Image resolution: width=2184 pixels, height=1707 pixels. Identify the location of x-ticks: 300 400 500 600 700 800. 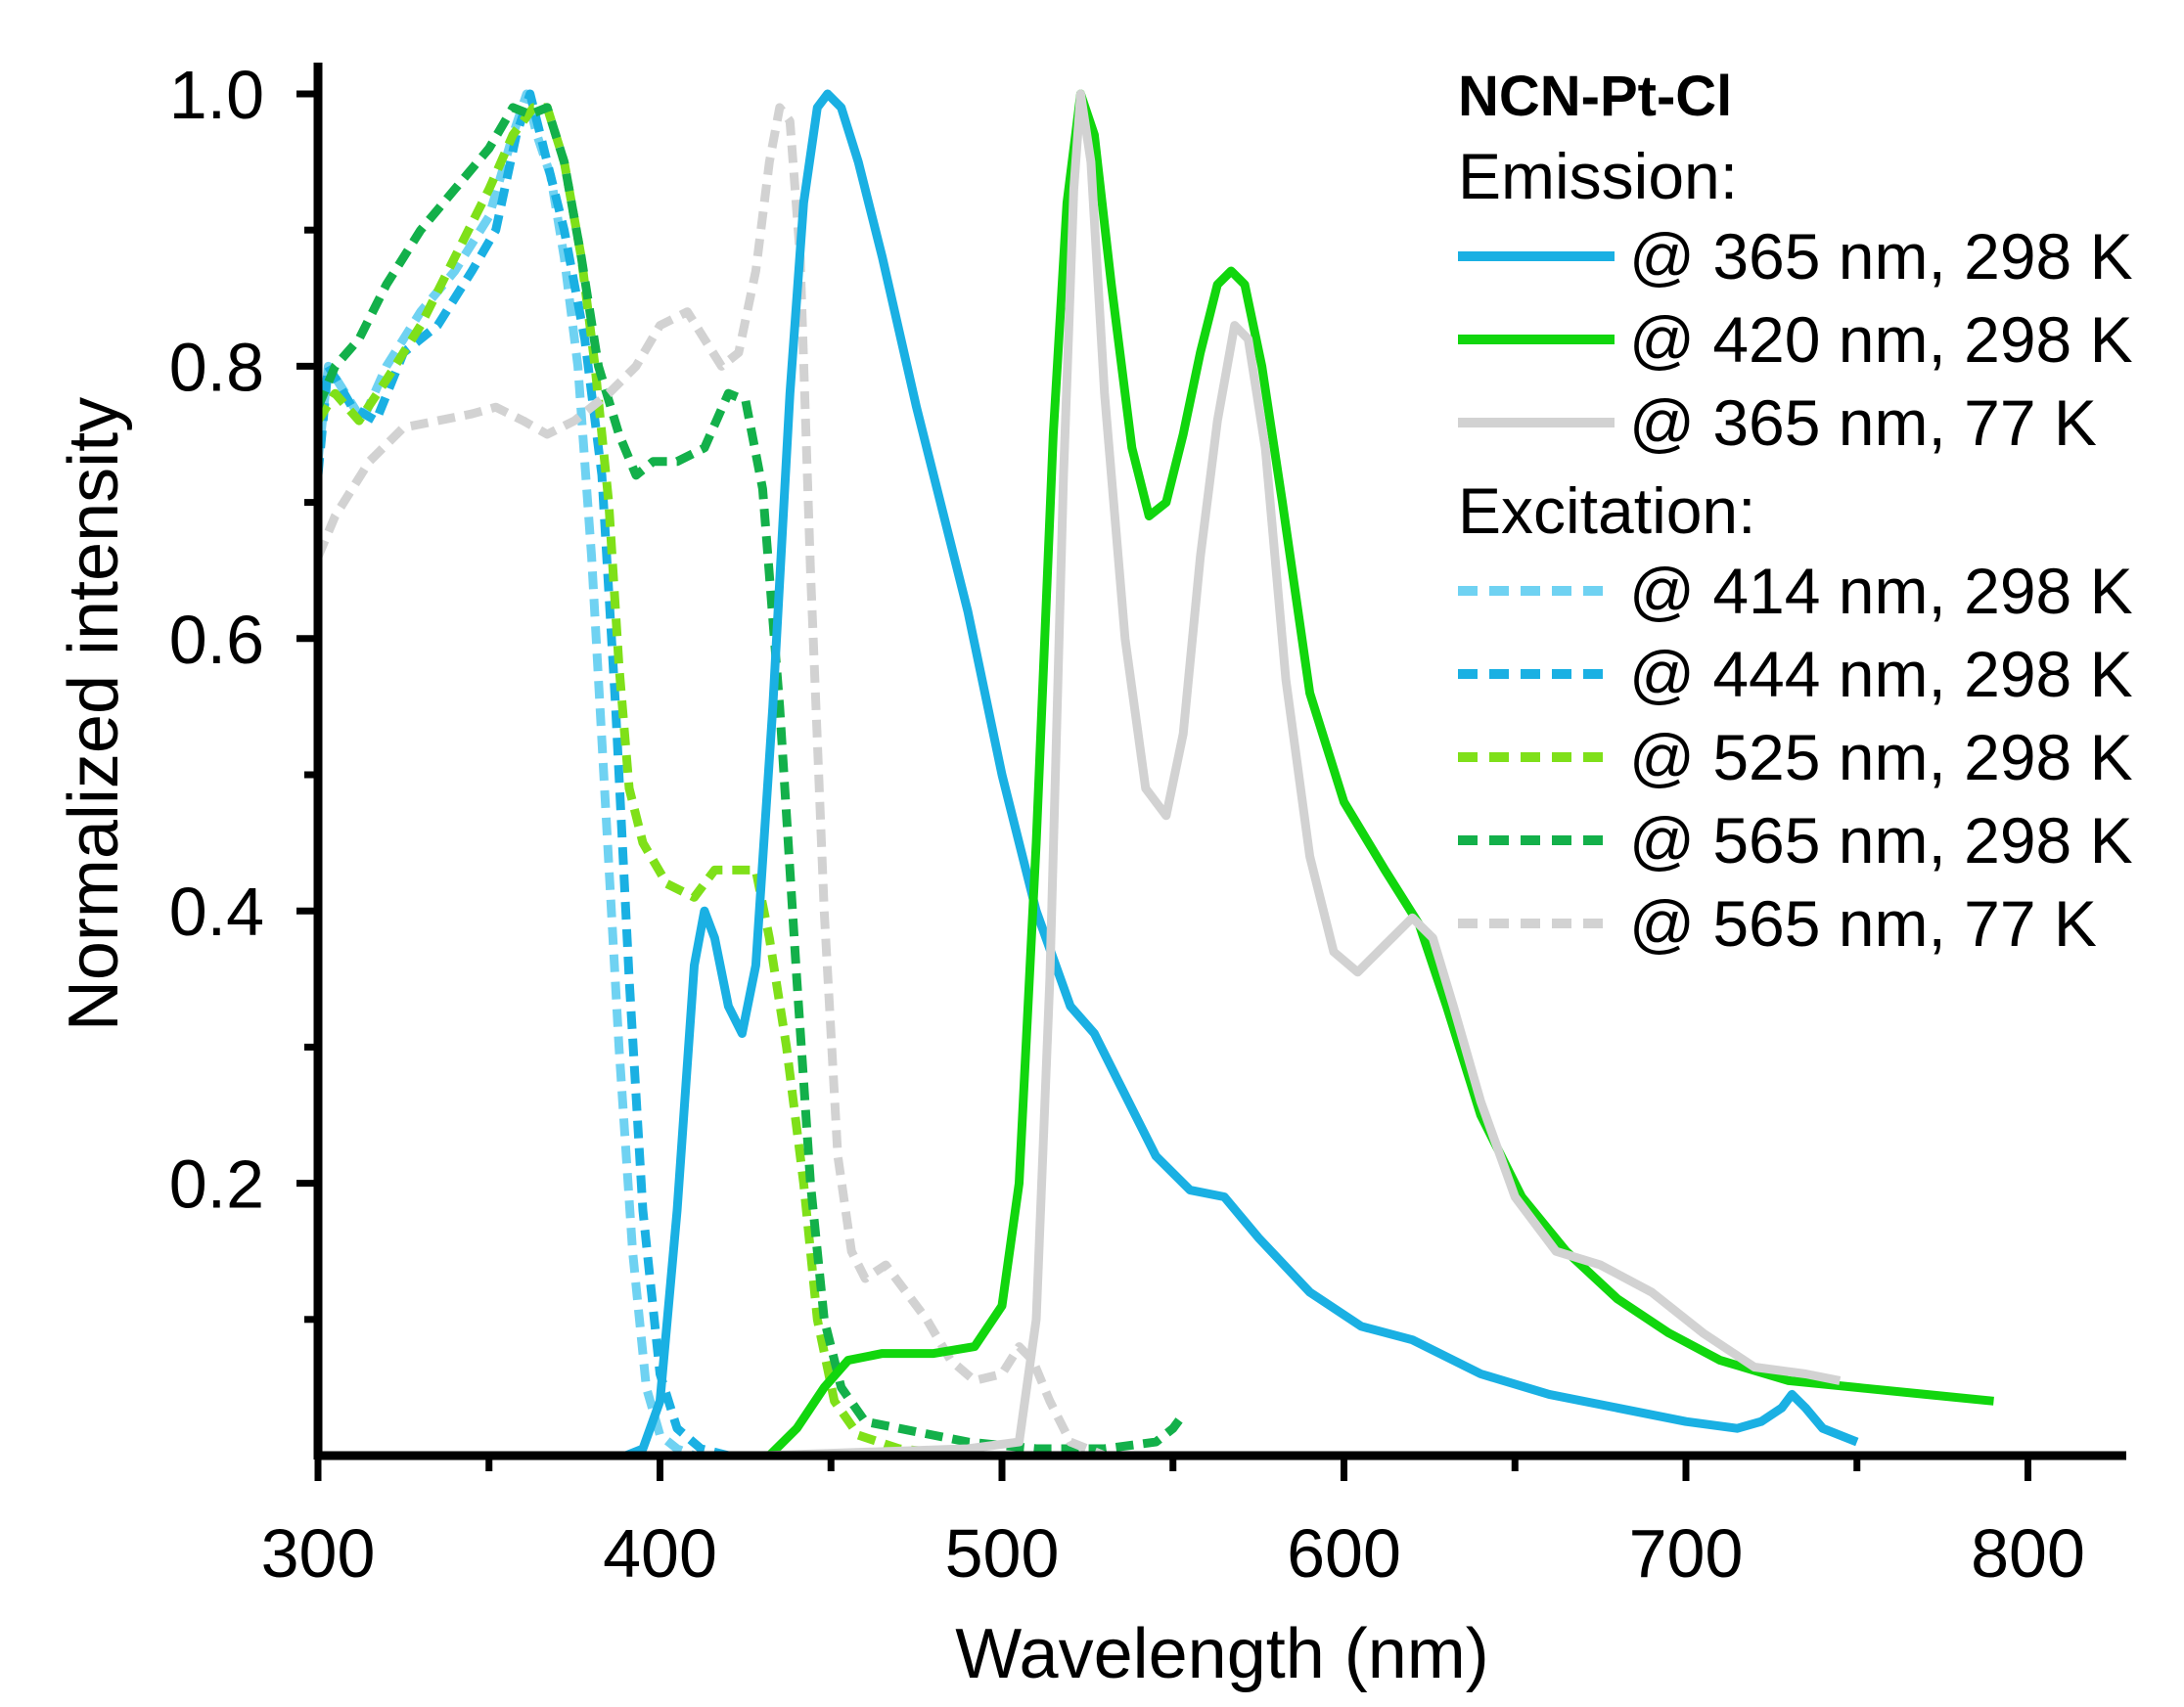
(1173, 1524).